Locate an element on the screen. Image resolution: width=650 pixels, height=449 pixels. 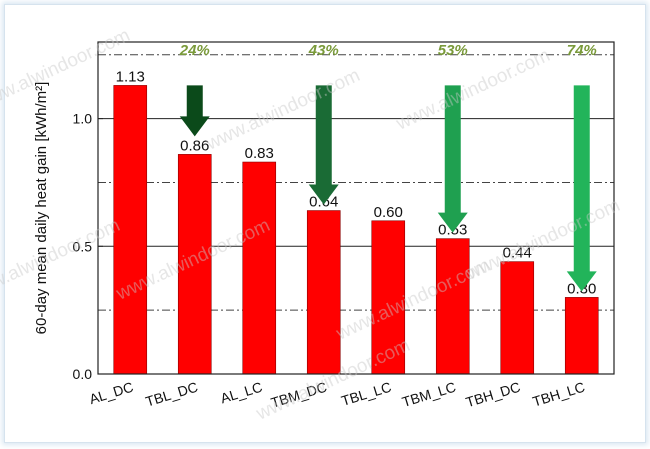
x-tick-label: TBM_LC is located at coordinates (428, 394).